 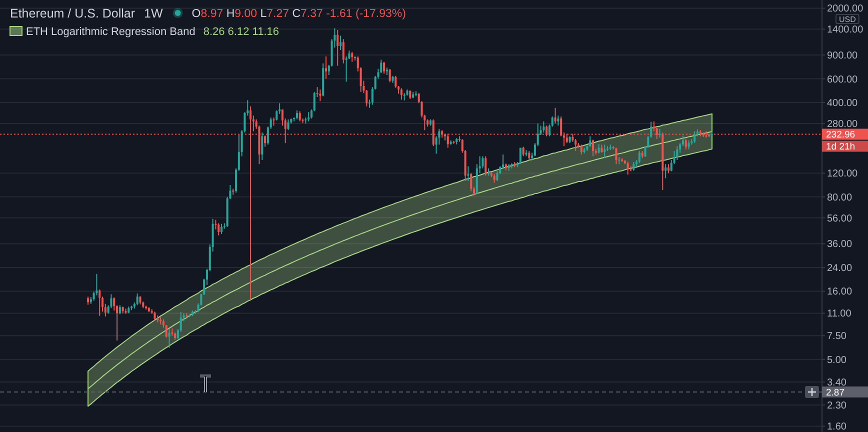 What do you see at coordinates (845, 30) in the screenshot?
I see `y-tick-label: 1400.00` at bounding box center [845, 30].